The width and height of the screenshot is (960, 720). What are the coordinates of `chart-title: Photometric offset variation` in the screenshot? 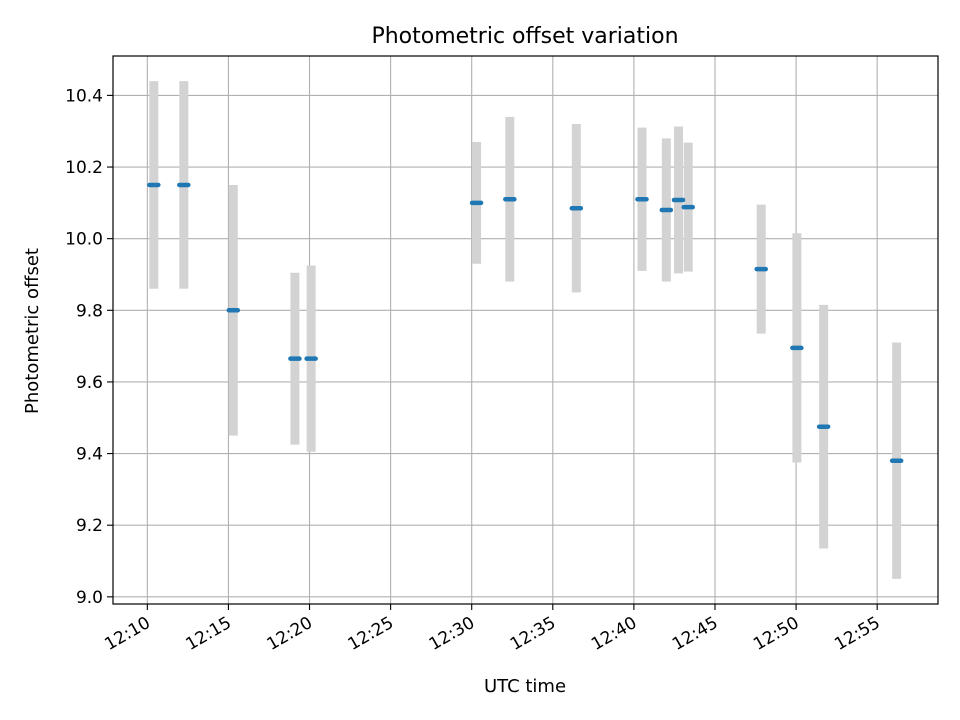 It's located at (524, 36).